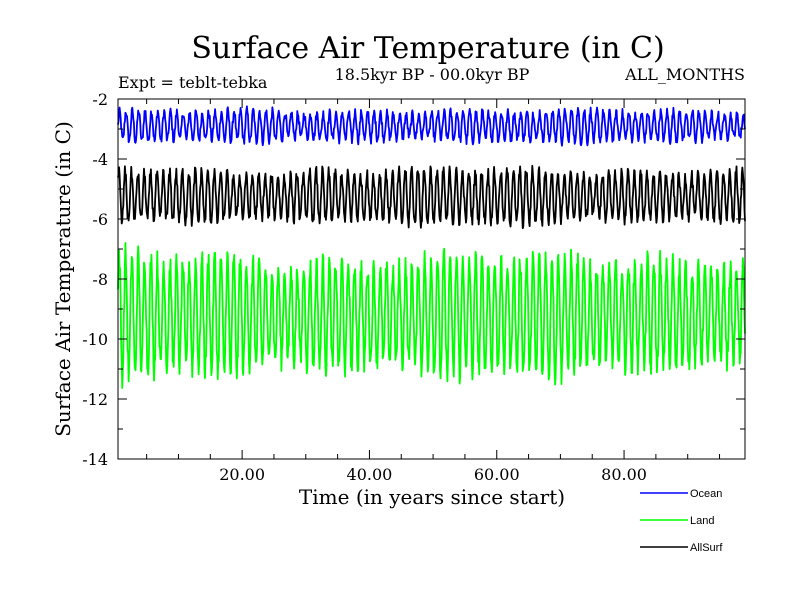 The width and height of the screenshot is (800, 600). Describe the element at coordinates (100, 279) in the screenshot. I see `y-tick-label: -8` at that location.